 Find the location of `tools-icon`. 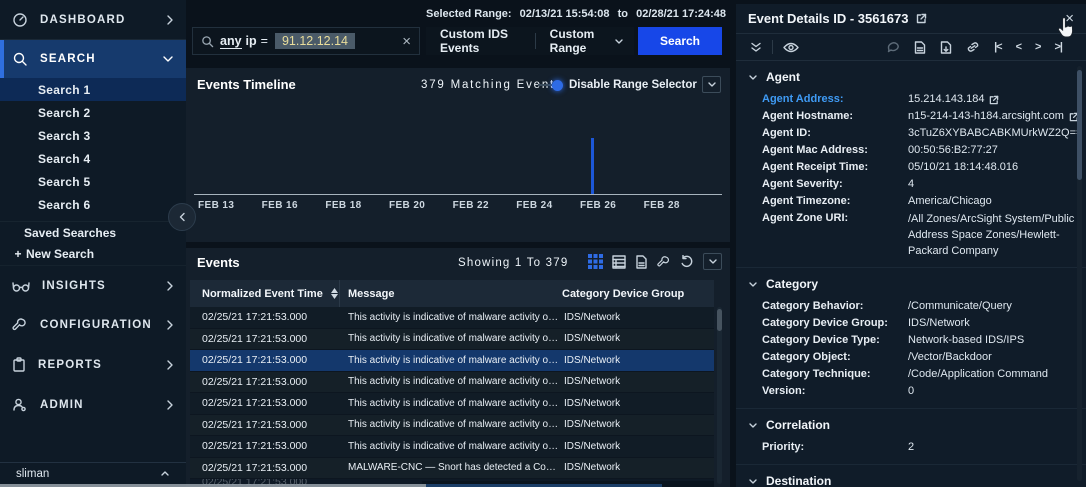

tools-icon is located at coordinates (664, 262).